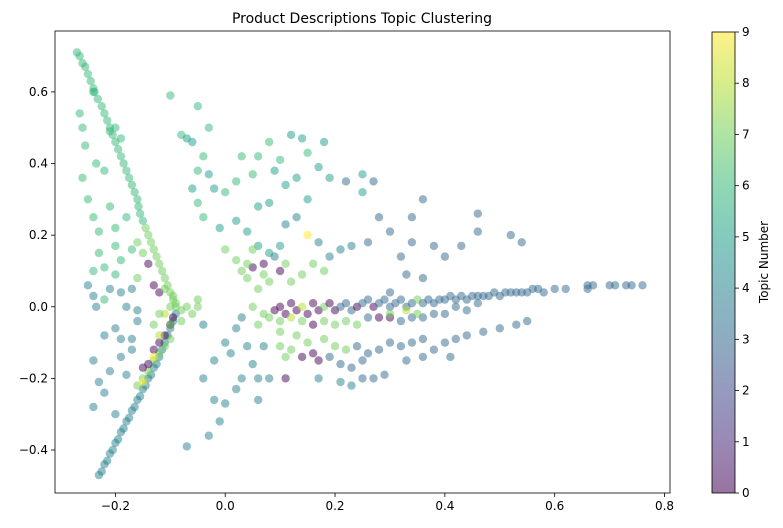 Image resolution: width=783 pixels, height=528 pixels. Describe the element at coordinates (723, 262) in the screenshot. I see `colorbar-frame` at that location.